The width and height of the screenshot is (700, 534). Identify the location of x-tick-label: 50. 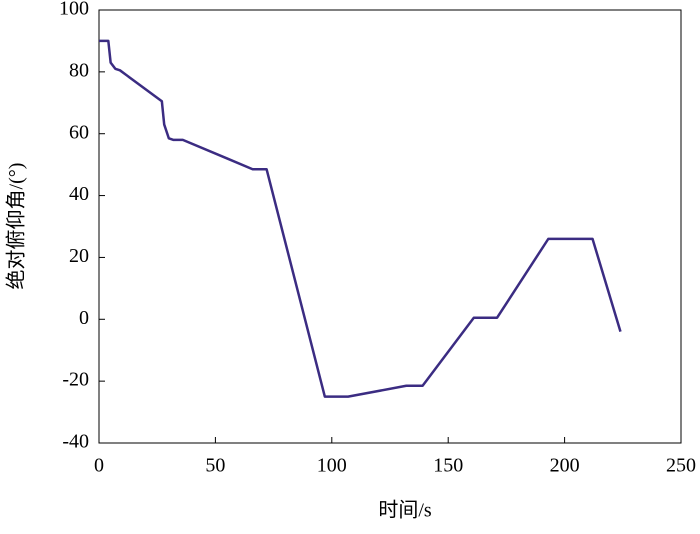
(215, 466).